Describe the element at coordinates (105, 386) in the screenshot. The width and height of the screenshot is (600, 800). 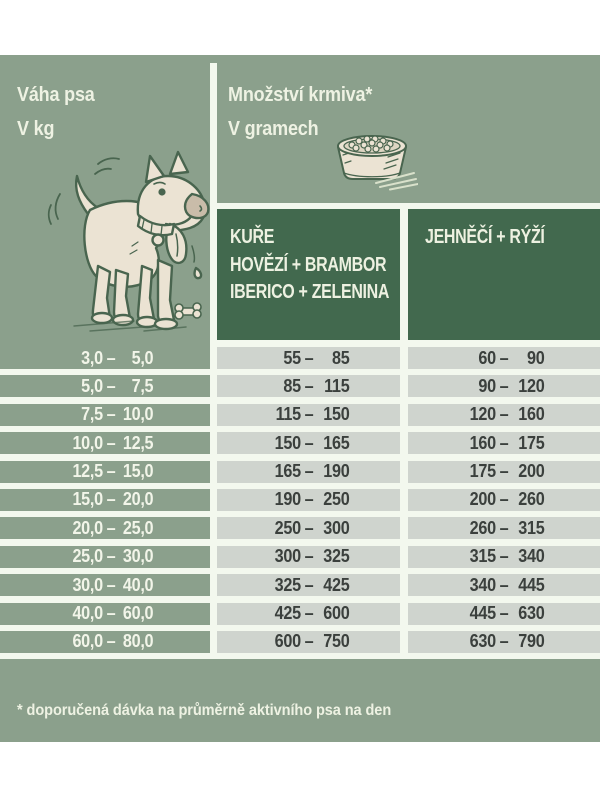
I see `weight-range-cell: 5,0–7,5` at that location.